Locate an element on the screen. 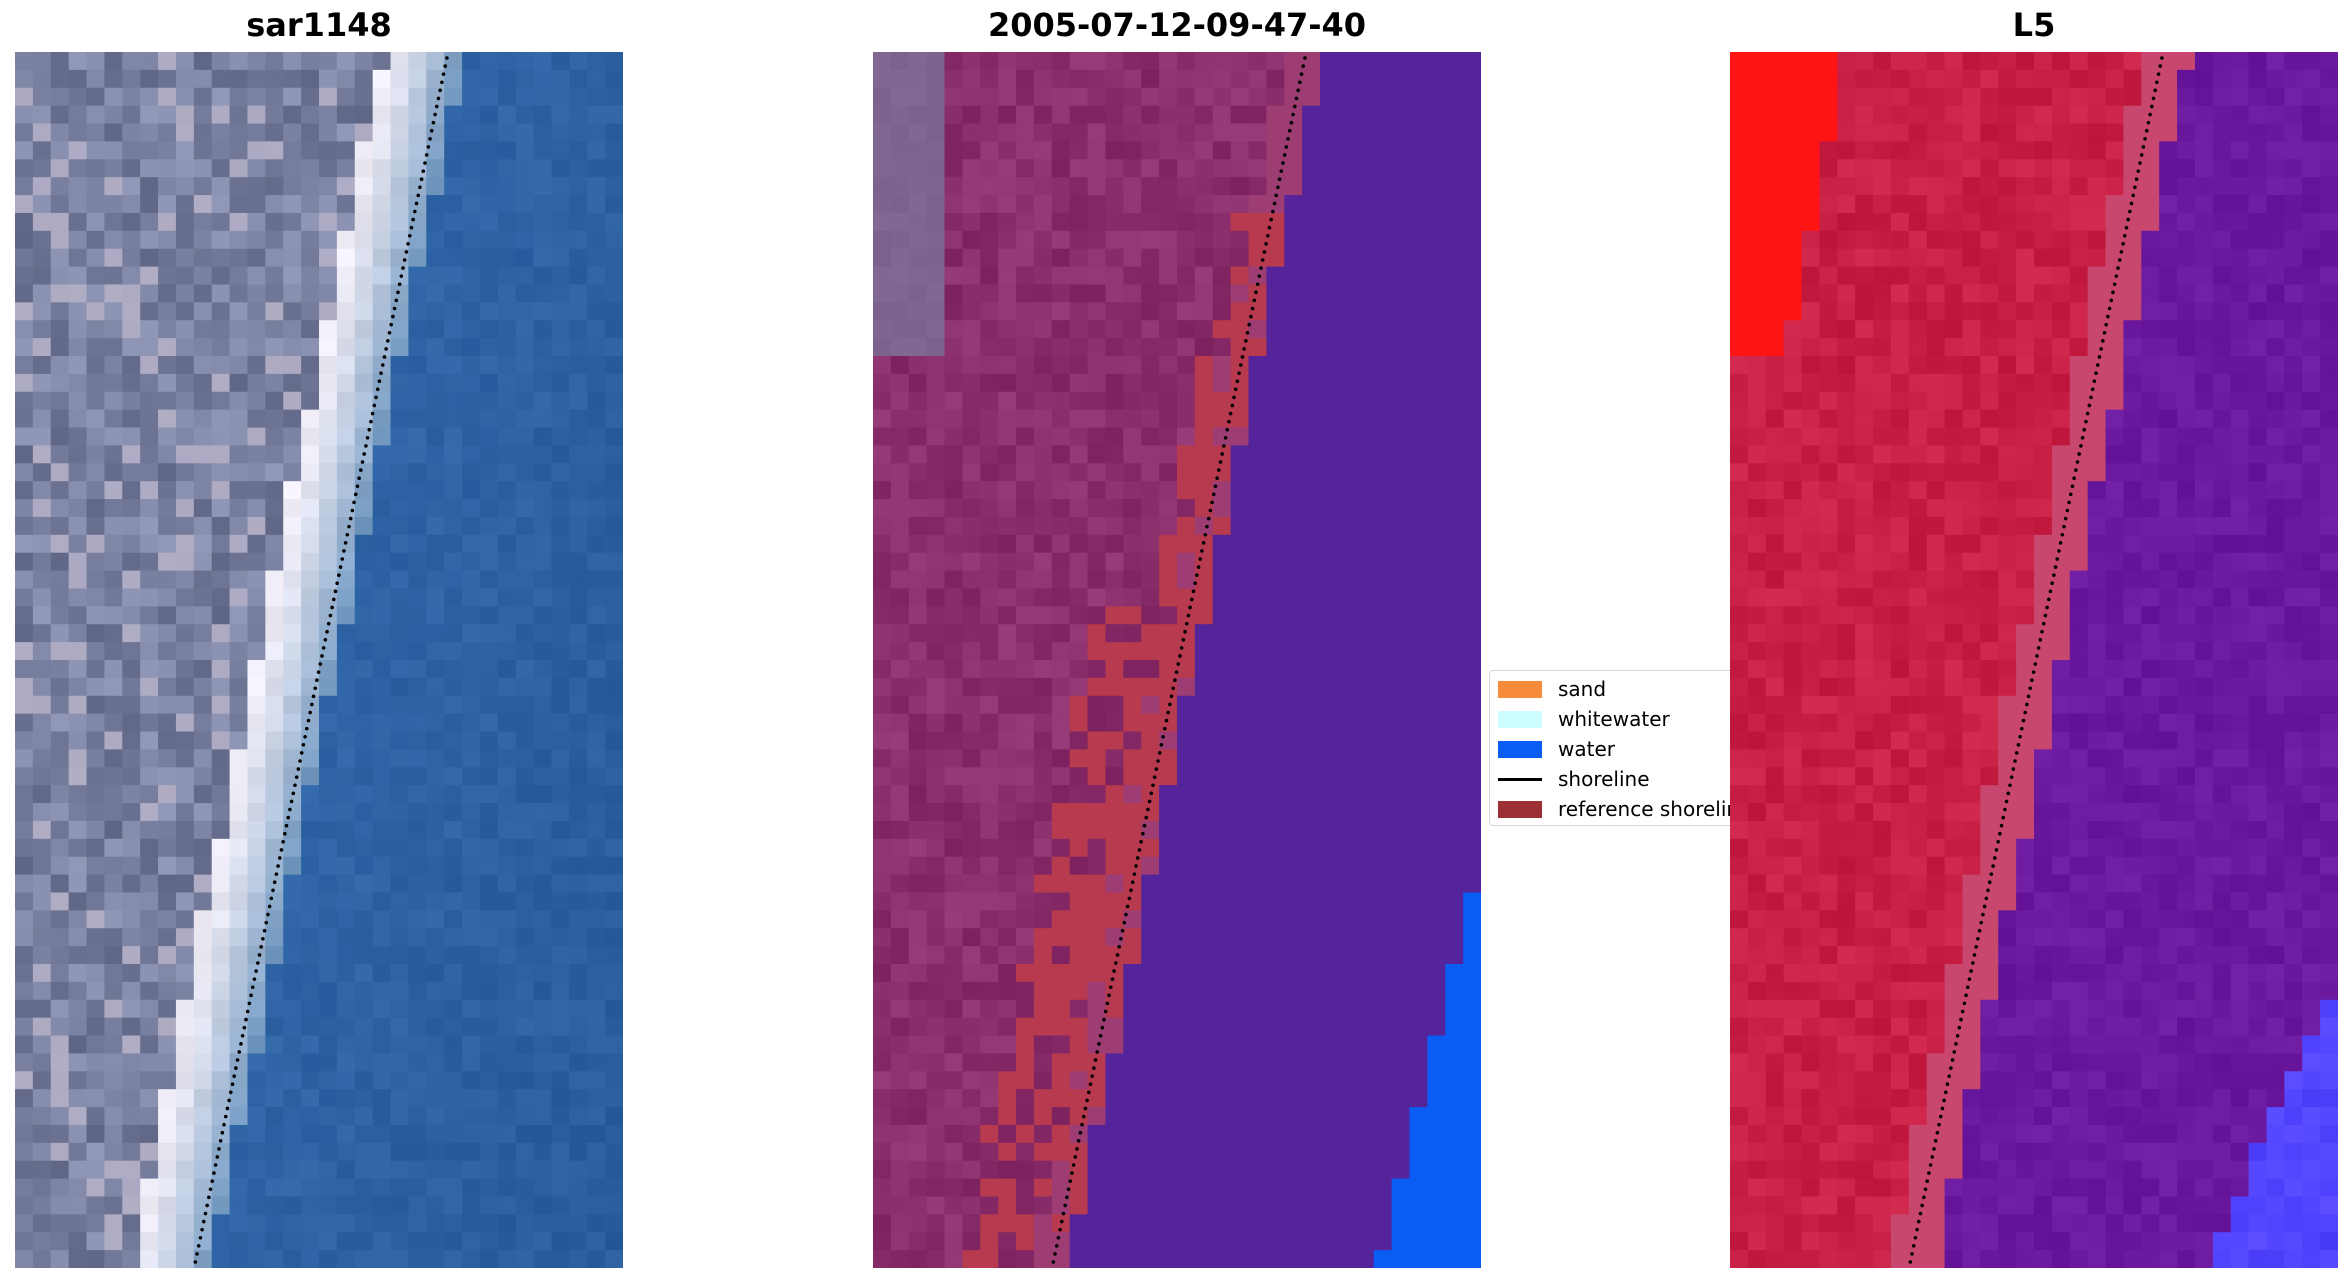 The image size is (2352, 1283). panel-title-index: L5 is located at coordinates (2034, 25).